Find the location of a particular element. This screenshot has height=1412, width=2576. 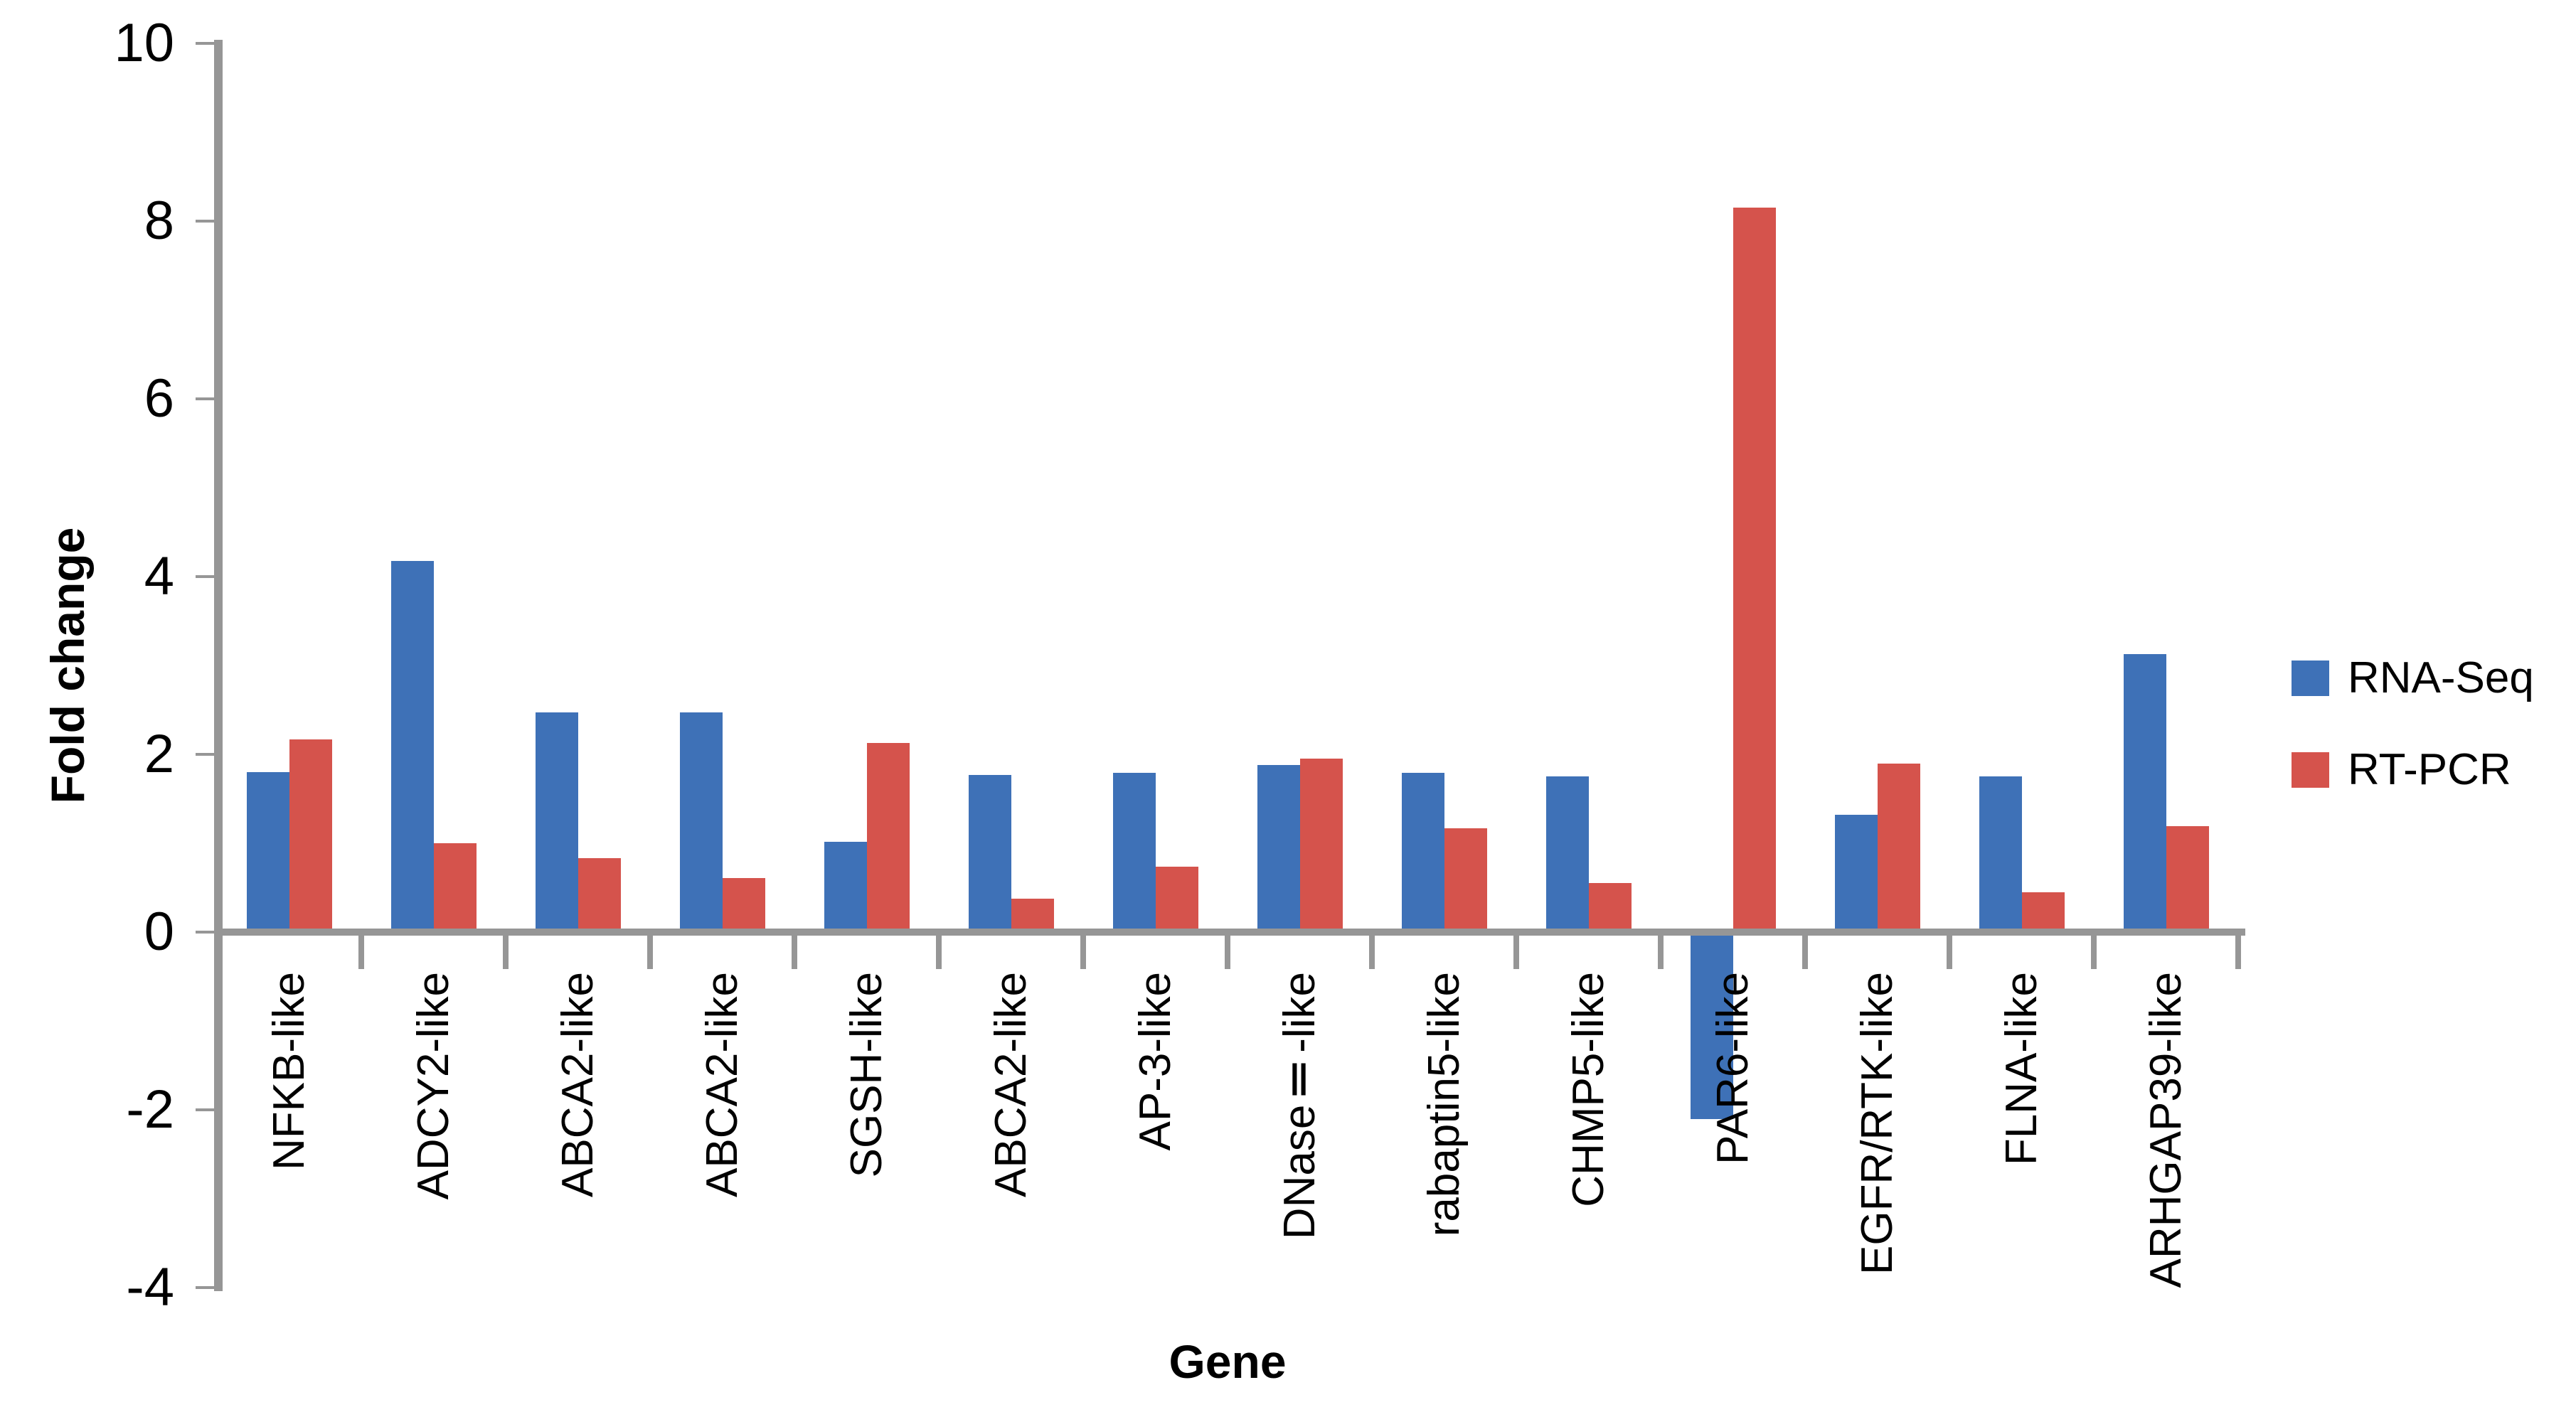

y-tick-label: 0 is located at coordinates (159, 932).